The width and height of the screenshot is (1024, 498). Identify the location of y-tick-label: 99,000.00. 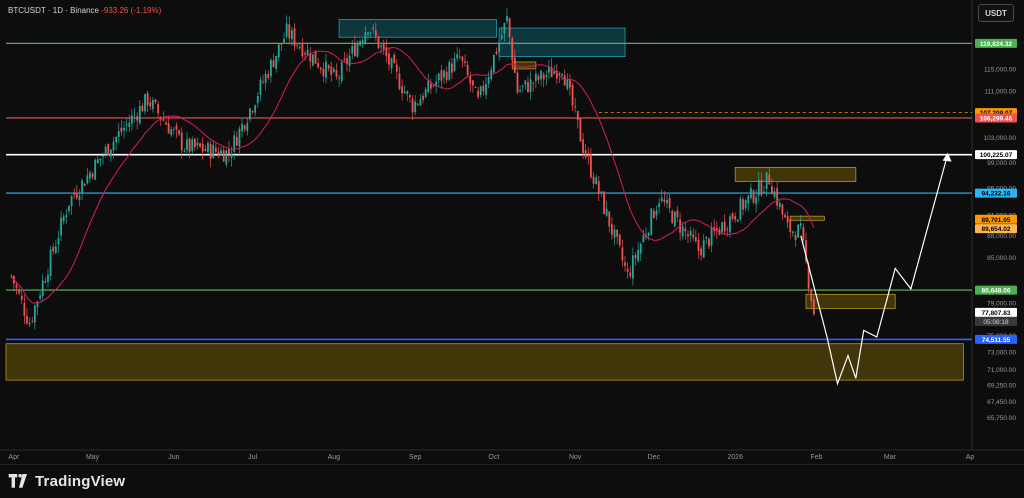
(1001, 163).